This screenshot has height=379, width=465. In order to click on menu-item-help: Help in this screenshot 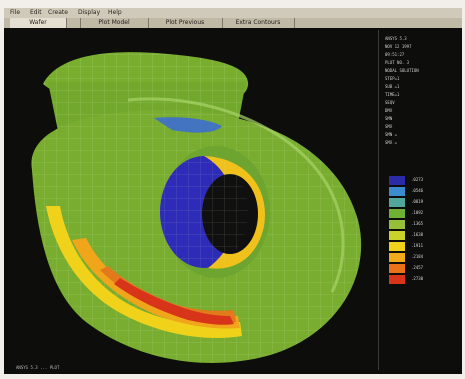, I will do `click(115, 12)`.